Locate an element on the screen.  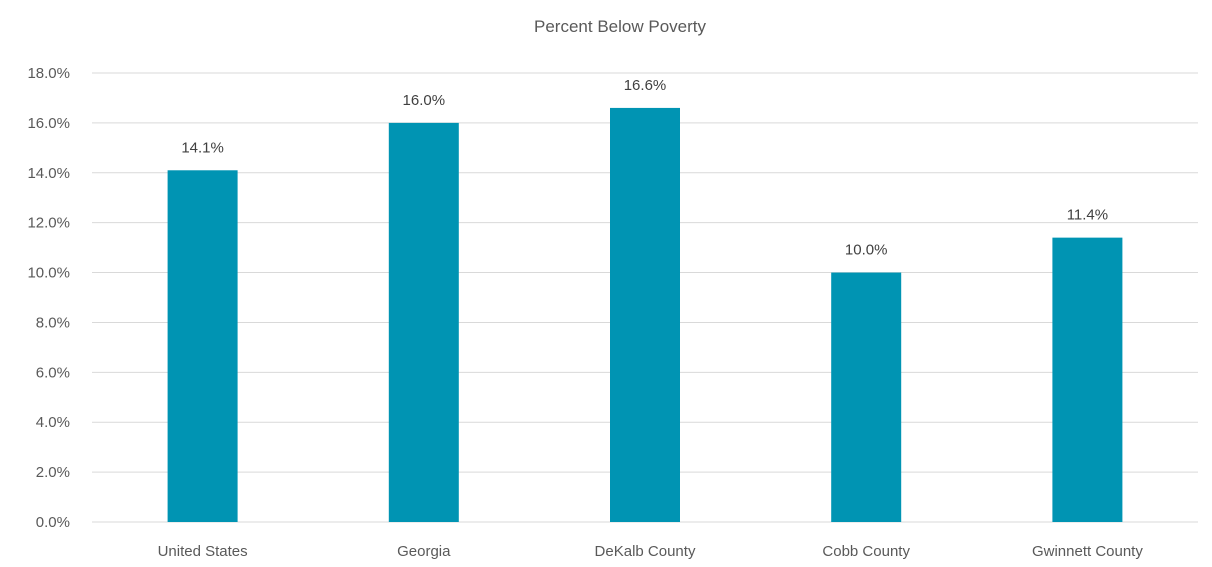
y-tick-label: 6.0% is located at coordinates (53, 372).